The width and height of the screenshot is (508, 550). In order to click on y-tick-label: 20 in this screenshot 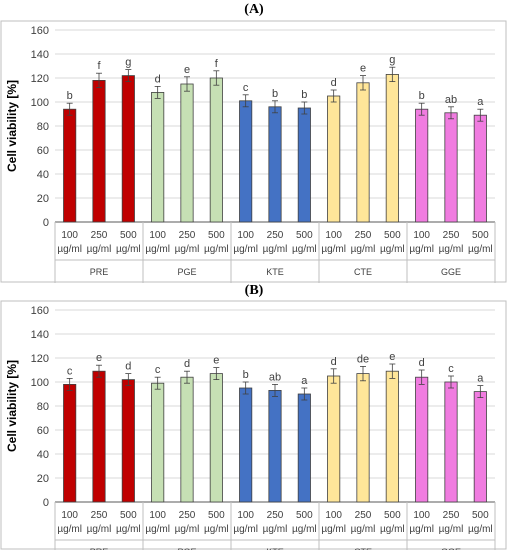, I will do `click(43, 199)`.